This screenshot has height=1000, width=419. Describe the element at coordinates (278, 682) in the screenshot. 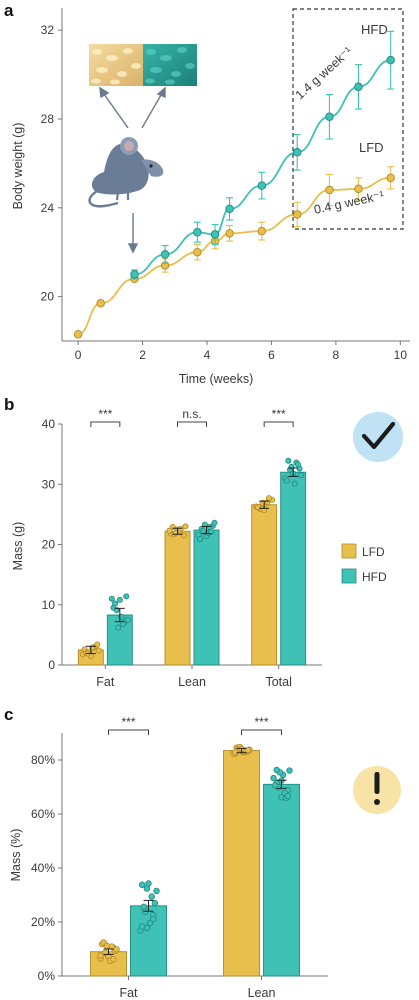

I see `panel-b-category-label: Total` at that location.